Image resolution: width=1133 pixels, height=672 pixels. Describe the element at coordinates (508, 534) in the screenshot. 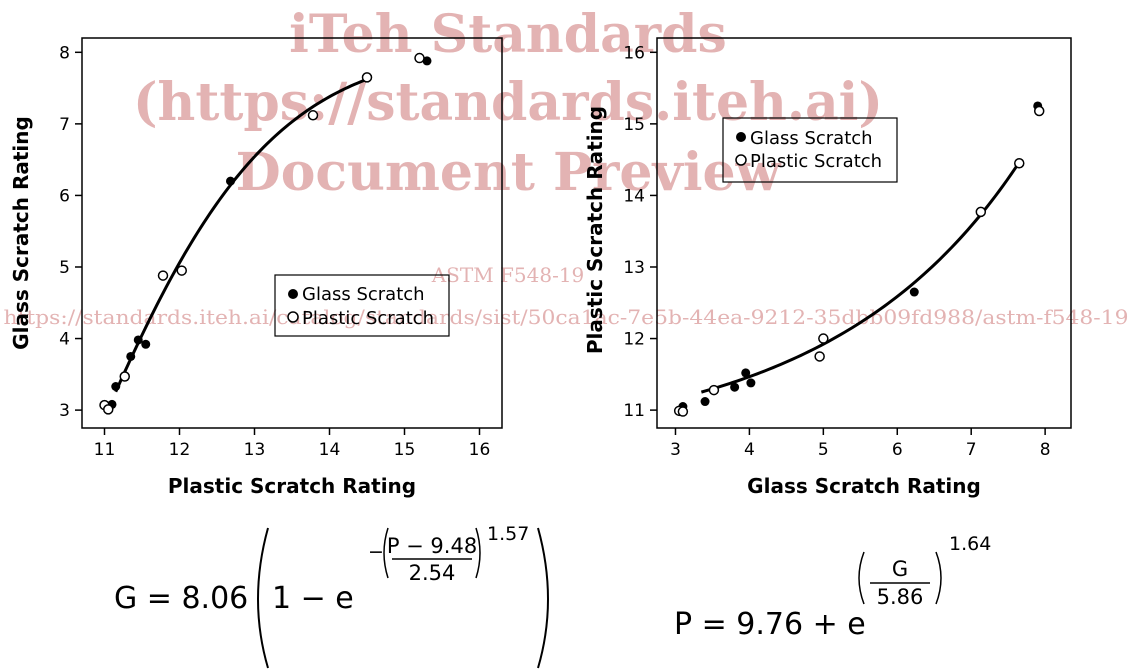

I see `equation-left-exponent: 1.57` at that location.